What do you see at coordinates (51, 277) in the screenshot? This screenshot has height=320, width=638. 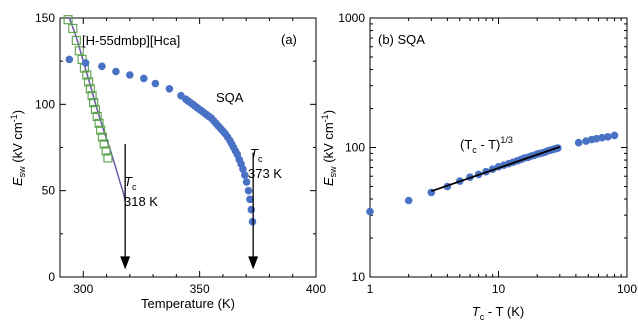 I see `y-tick-label: 0` at bounding box center [51, 277].